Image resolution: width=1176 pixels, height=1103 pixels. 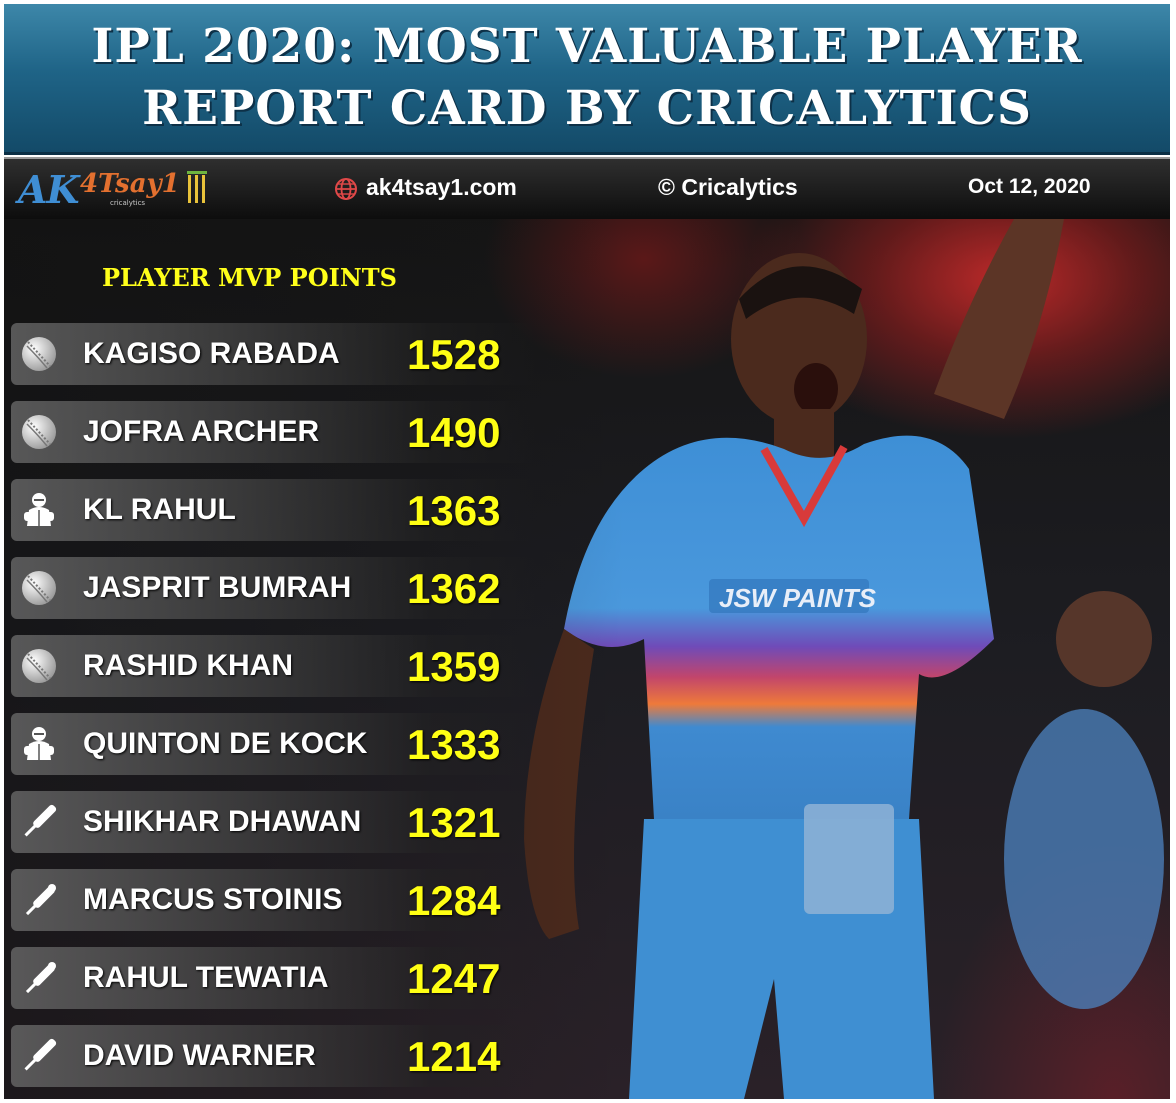 What do you see at coordinates (454, 978) in the screenshot?
I see `mvp-points-value: 1247` at bounding box center [454, 978].